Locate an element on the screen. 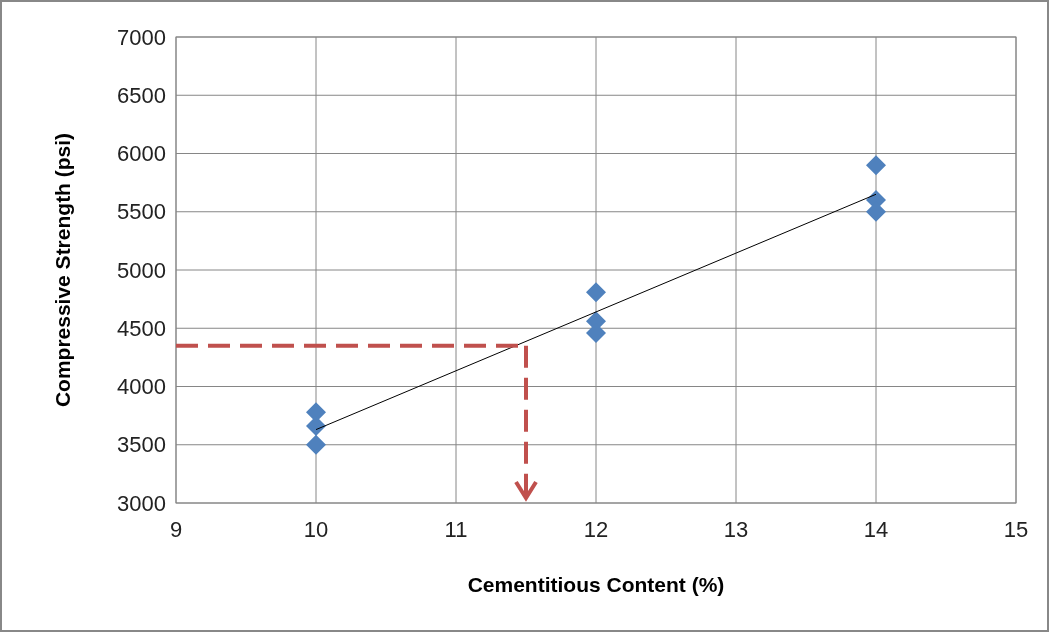  y-tick-label: 5000 is located at coordinates (141, 270).